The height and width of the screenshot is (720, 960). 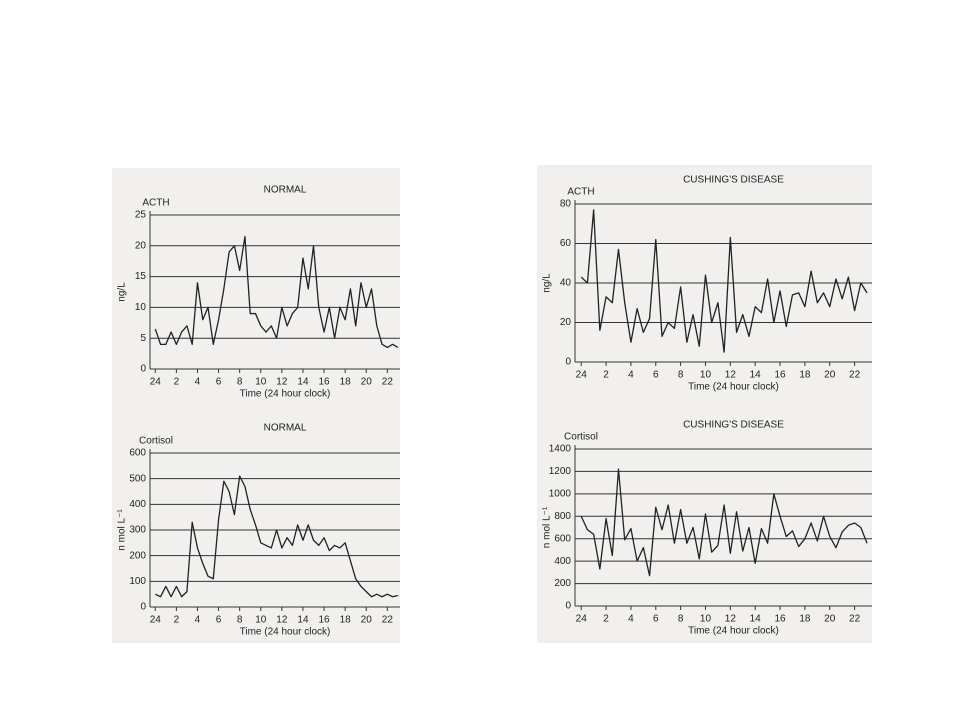 I want to click on y-tick-label: 100, so click(x=137, y=581).